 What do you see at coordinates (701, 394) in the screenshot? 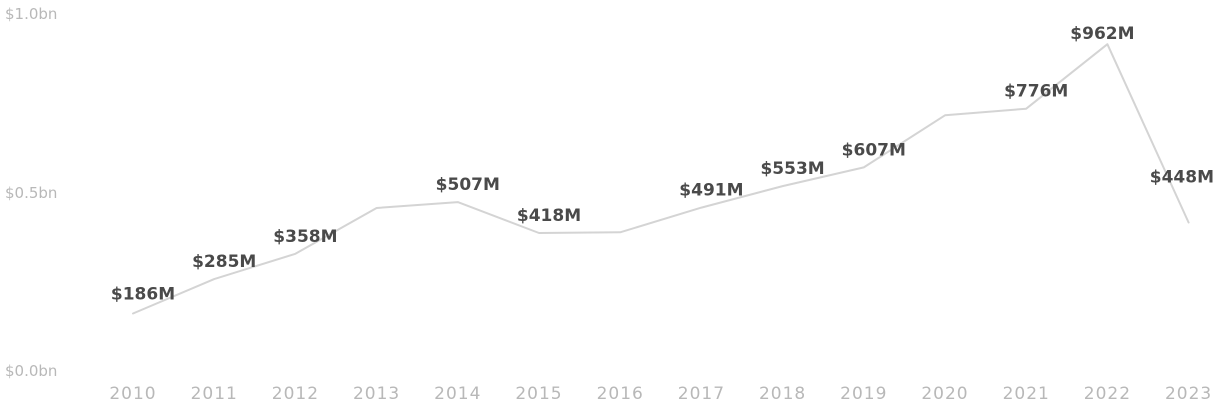
I see `x-tick-label: 2017` at bounding box center [701, 394].